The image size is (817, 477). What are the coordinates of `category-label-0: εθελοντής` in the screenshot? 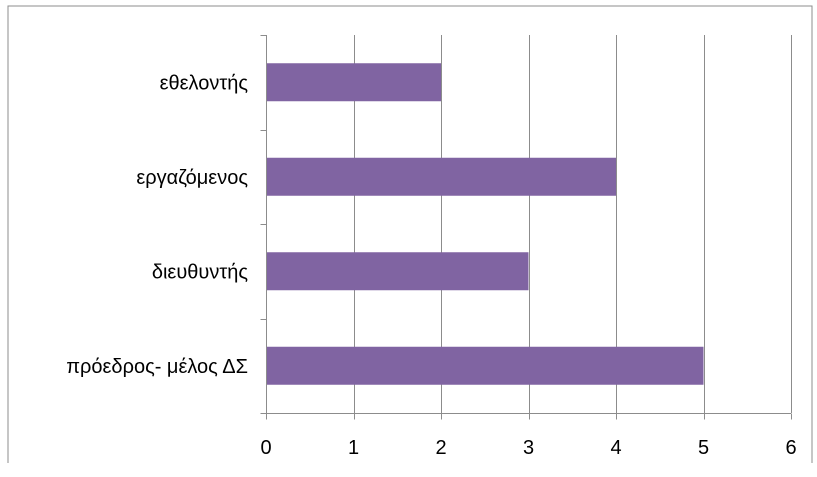 It's located at (204, 83).